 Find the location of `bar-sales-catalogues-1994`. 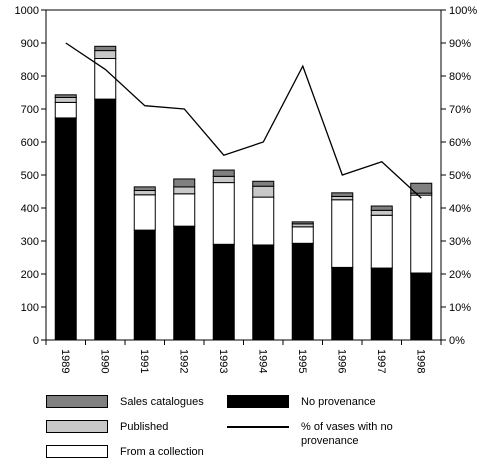

bar-sales-catalogues-1994 is located at coordinates (263, 183).